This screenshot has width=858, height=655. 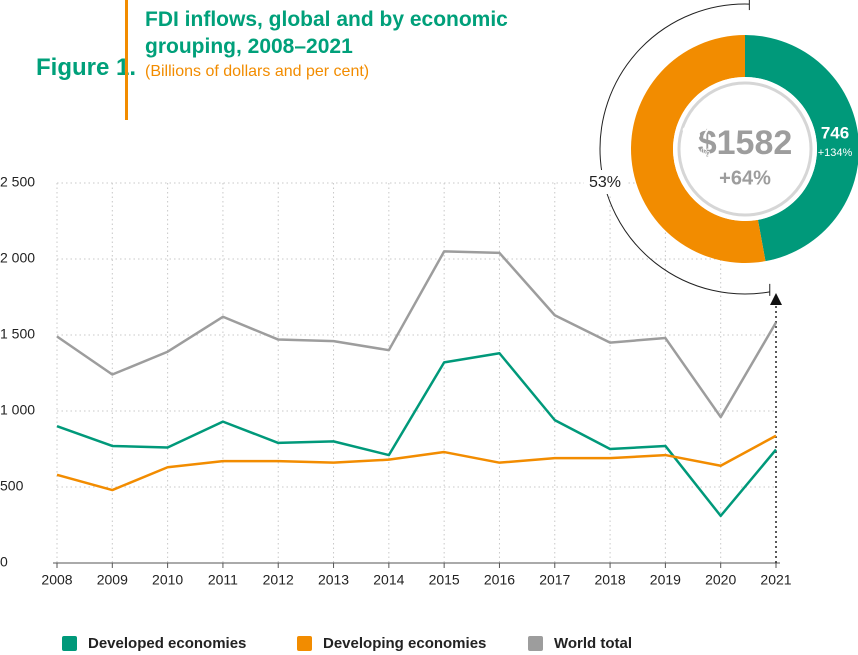 I want to click on legend-label: Developing economies, so click(x=404, y=643).